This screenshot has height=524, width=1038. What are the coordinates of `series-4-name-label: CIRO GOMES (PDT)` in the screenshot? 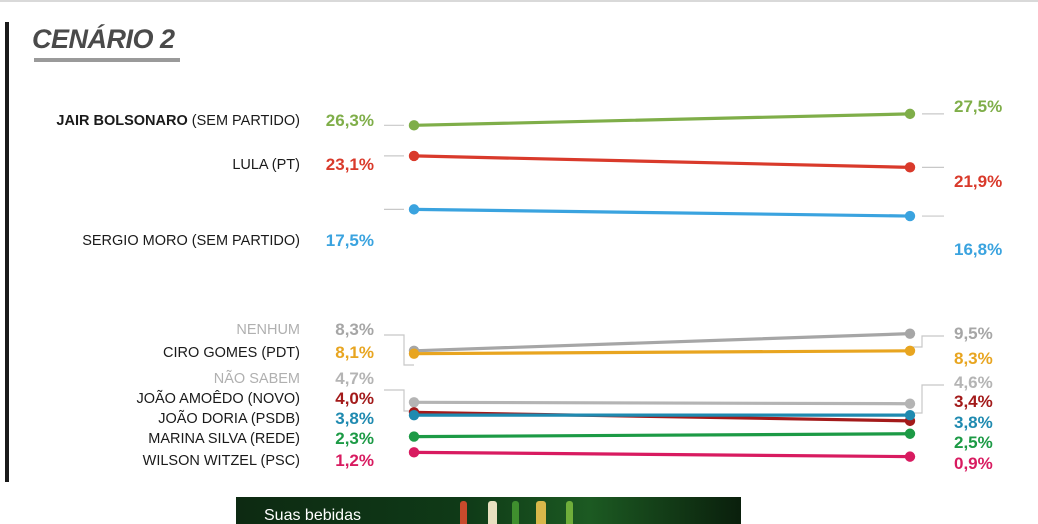 It's located at (231, 353).